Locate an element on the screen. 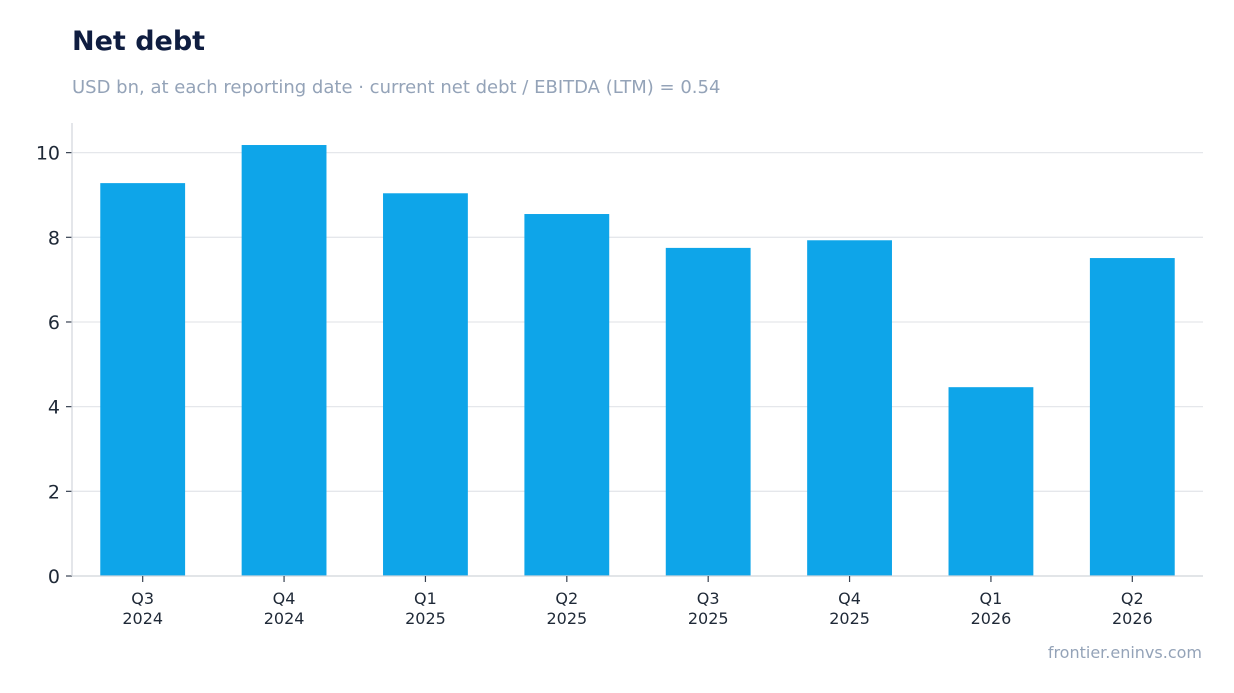  x-tick-label: Q2 2026 is located at coordinates (1132, 608).